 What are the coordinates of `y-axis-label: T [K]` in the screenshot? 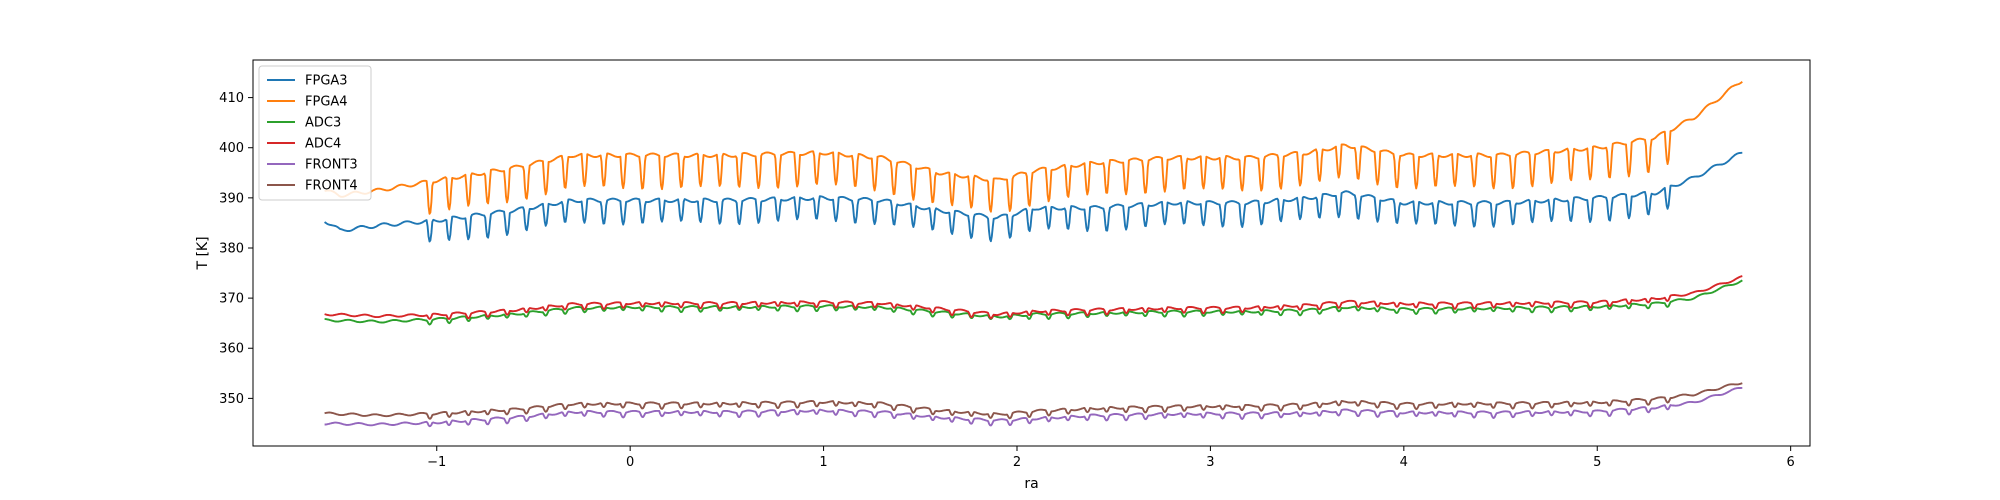 It's located at (203, 253).